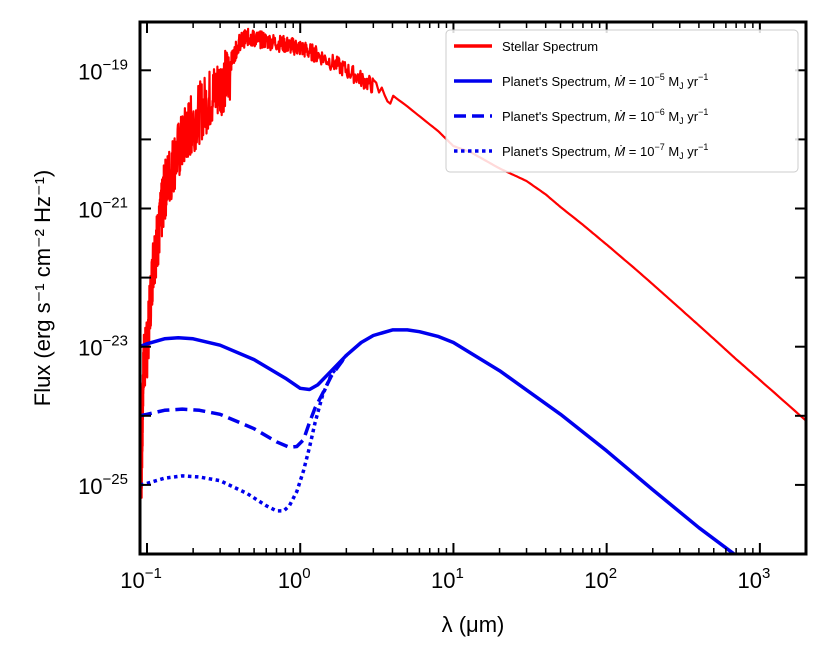  I want to click on x-tick-label-exp: 2, so click(613, 573).